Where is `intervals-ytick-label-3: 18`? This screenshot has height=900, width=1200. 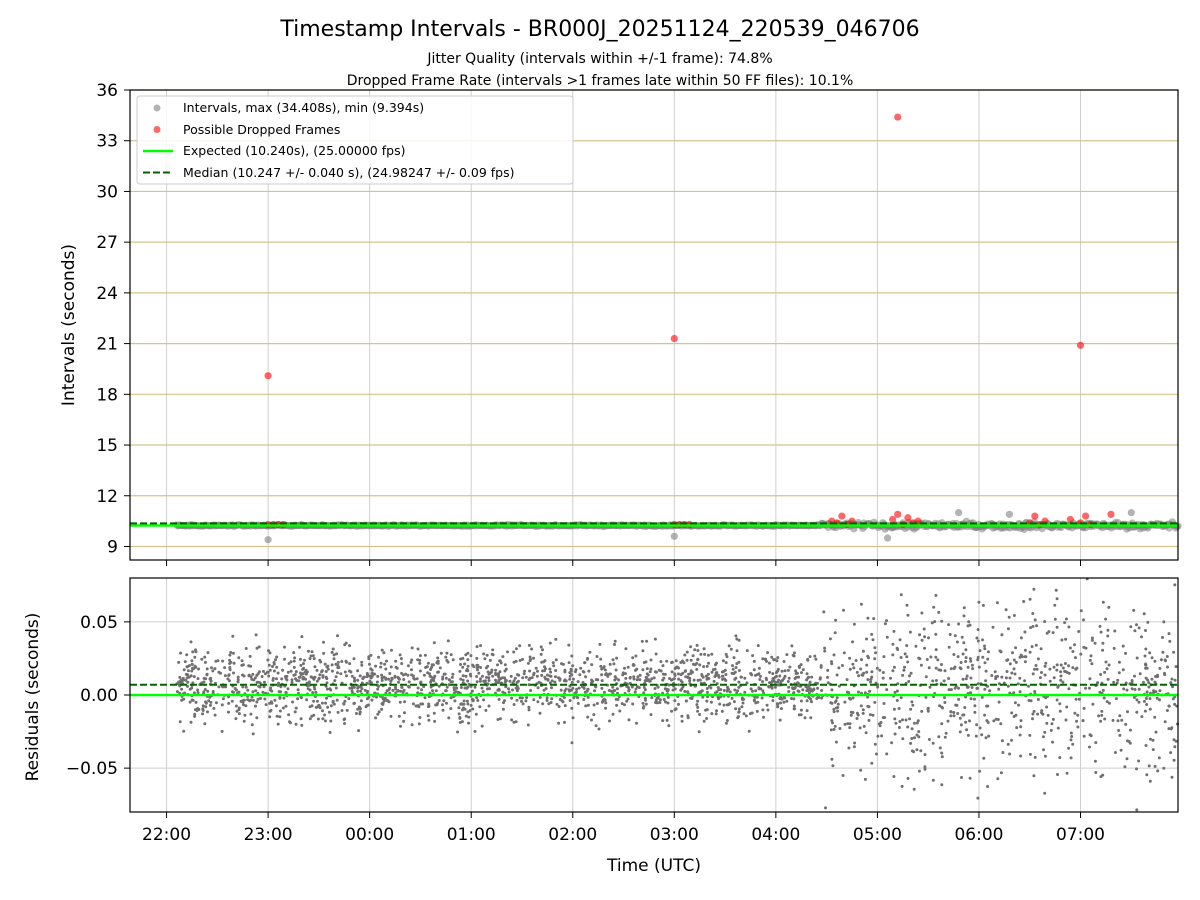
intervals-ytick-label-3: 18 is located at coordinates (107, 395).